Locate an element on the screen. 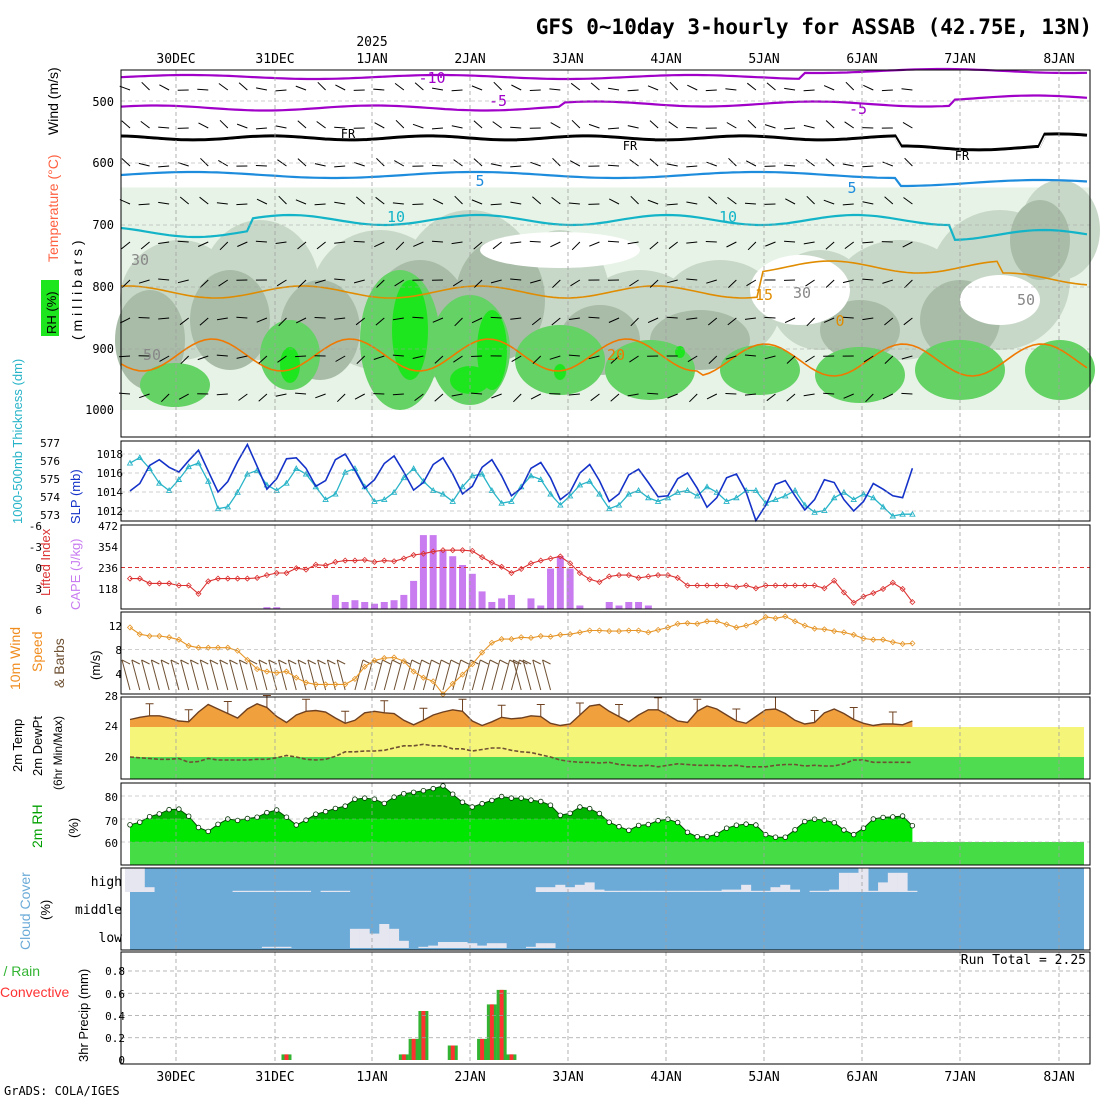  li-tick: -6 is located at coordinates (35, 526).